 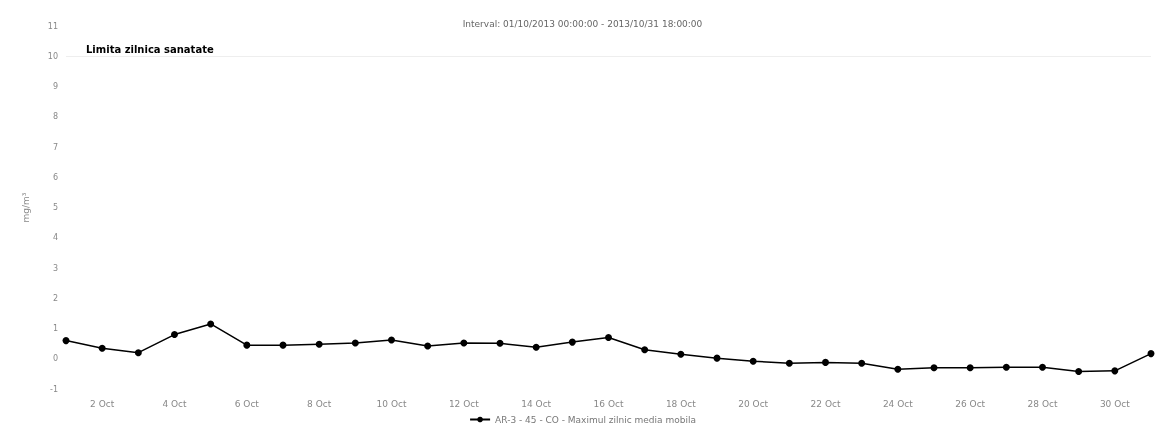 What do you see at coordinates (55, 207) in the screenshot?
I see `y-tick-label: 5` at bounding box center [55, 207].